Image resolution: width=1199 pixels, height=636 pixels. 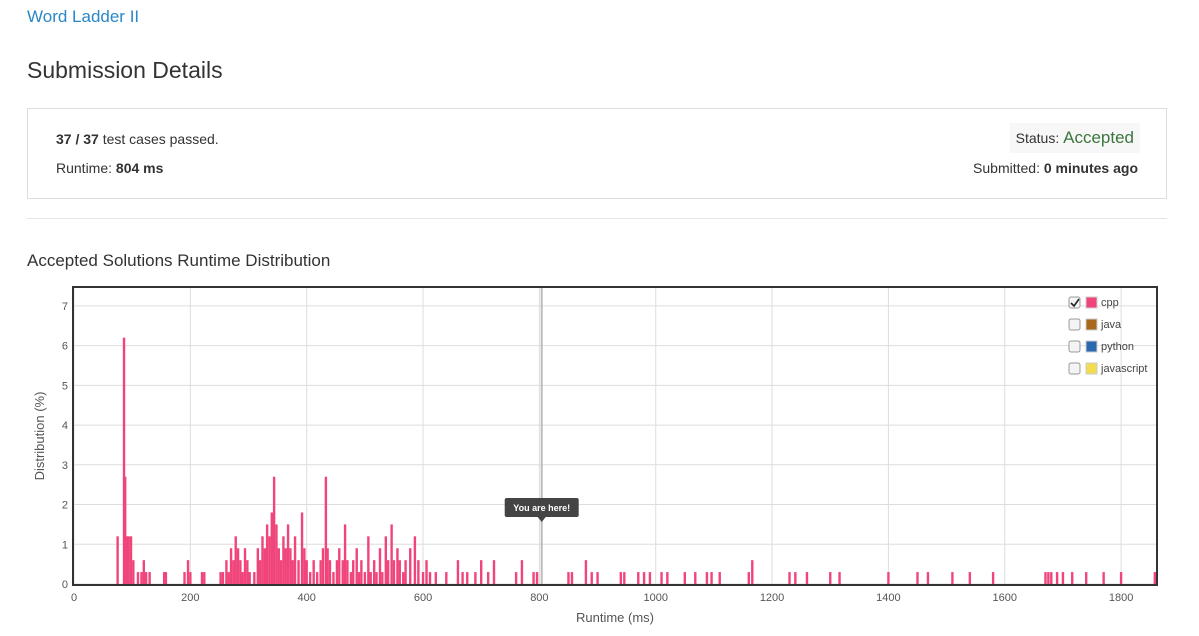 What do you see at coordinates (83, 16) in the screenshot?
I see `problem-link: Word Ladder II` at bounding box center [83, 16].